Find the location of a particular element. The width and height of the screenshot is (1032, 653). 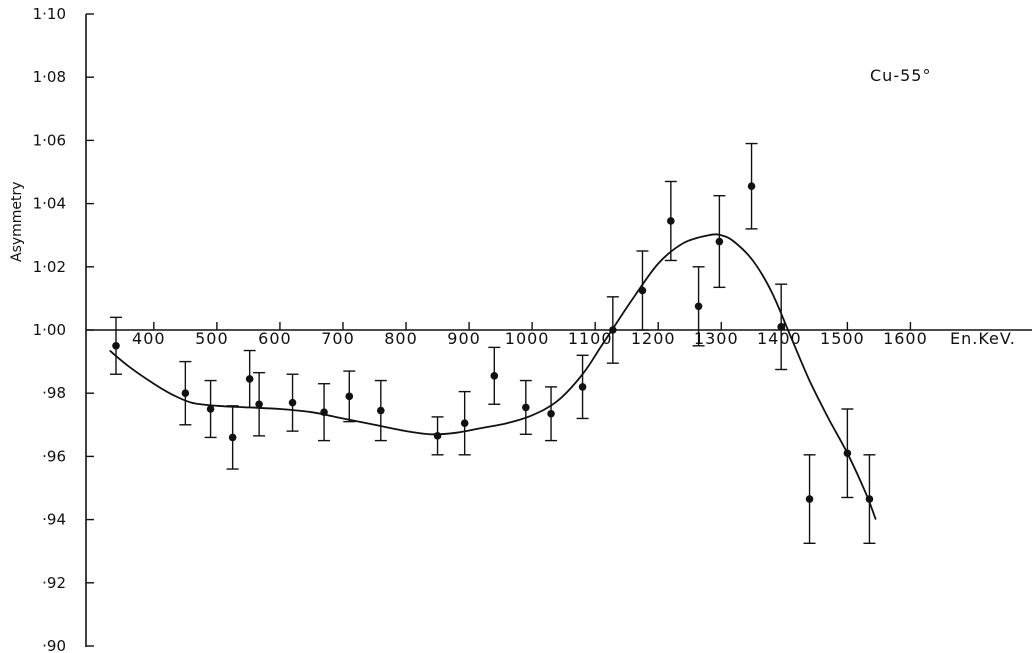

x-tick-label: 1100 is located at coordinates (590, 338).